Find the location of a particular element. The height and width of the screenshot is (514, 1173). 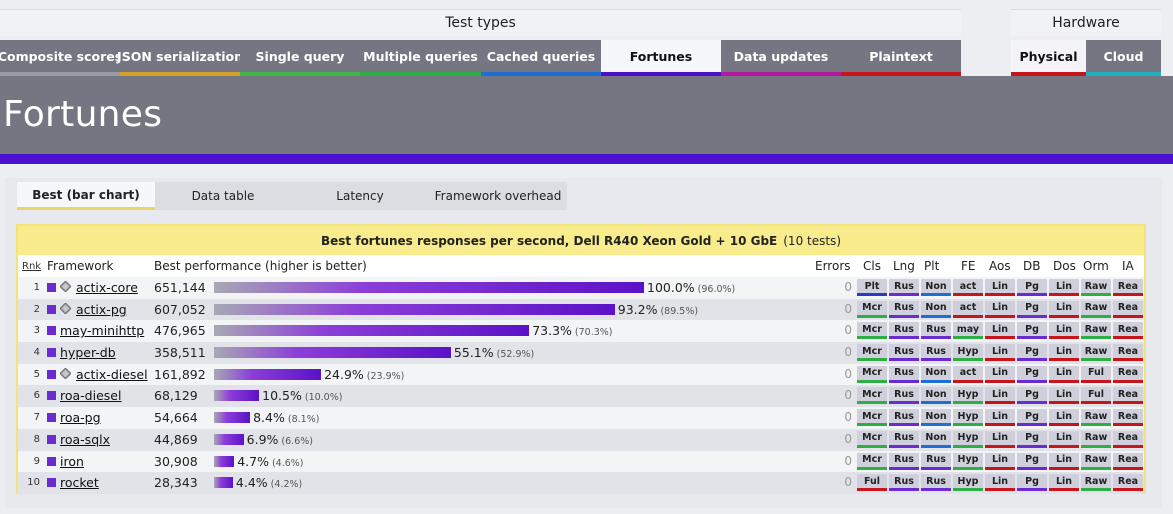

performance-value: 30,908 is located at coordinates (176, 461).